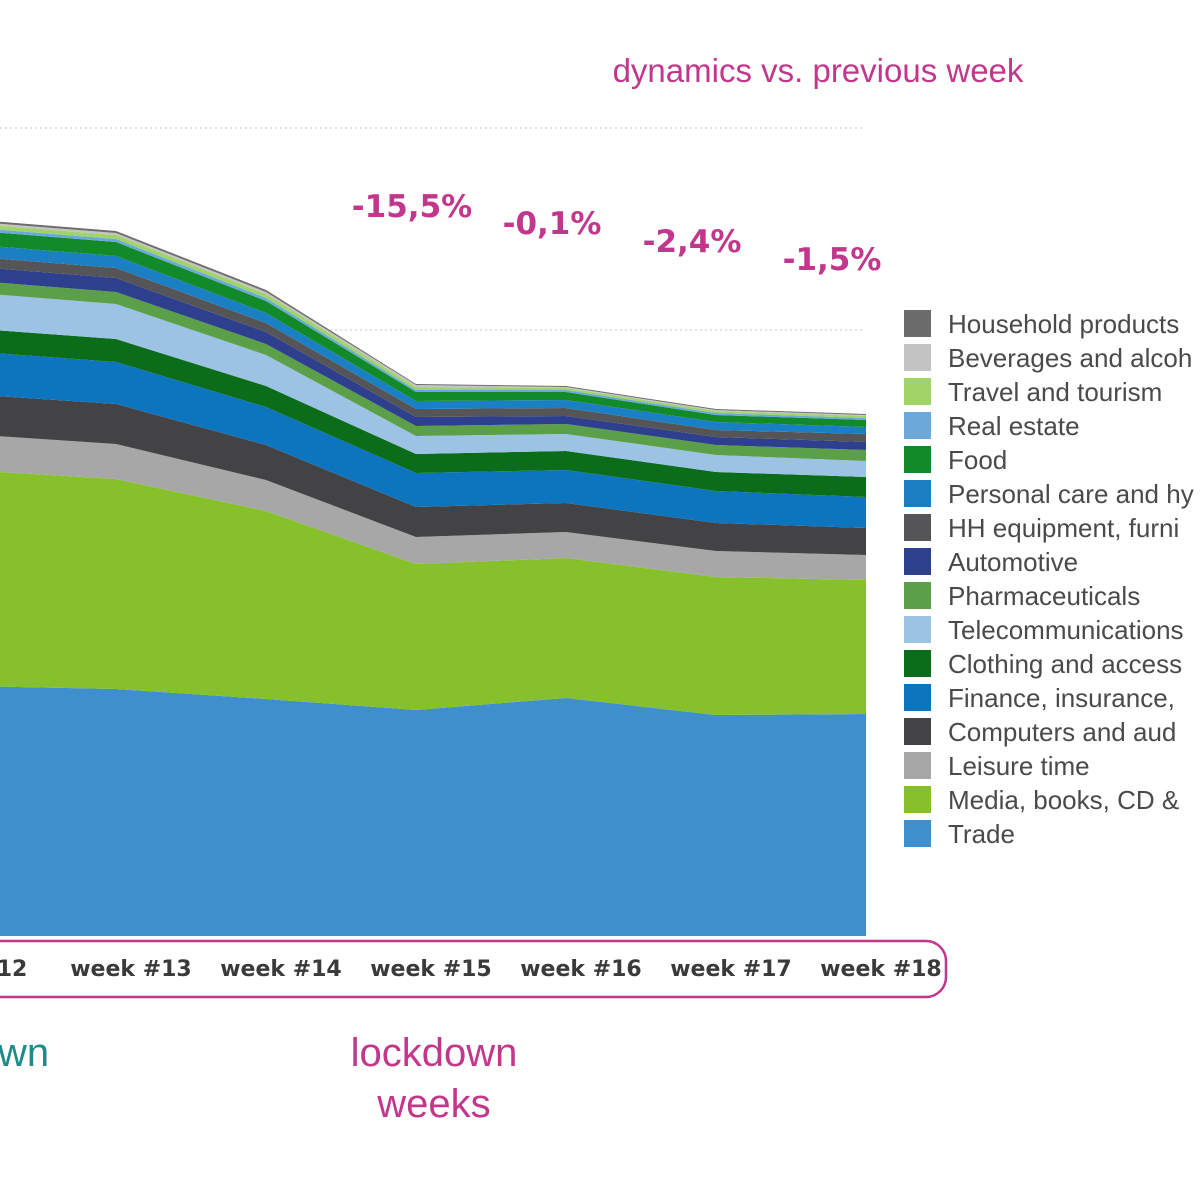  What do you see at coordinates (1019, 766) in the screenshot?
I see `legend-label-leisure-time: Leisure time` at bounding box center [1019, 766].